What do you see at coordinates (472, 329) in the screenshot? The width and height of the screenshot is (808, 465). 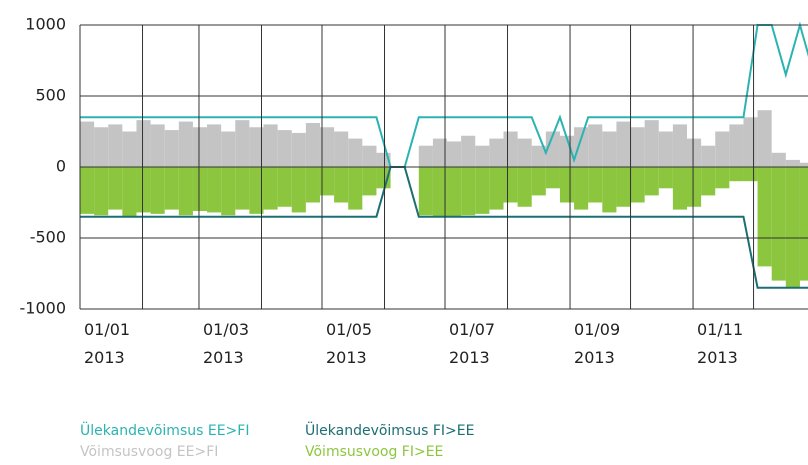 I see `x-tick-line: 01/07` at bounding box center [472, 329].